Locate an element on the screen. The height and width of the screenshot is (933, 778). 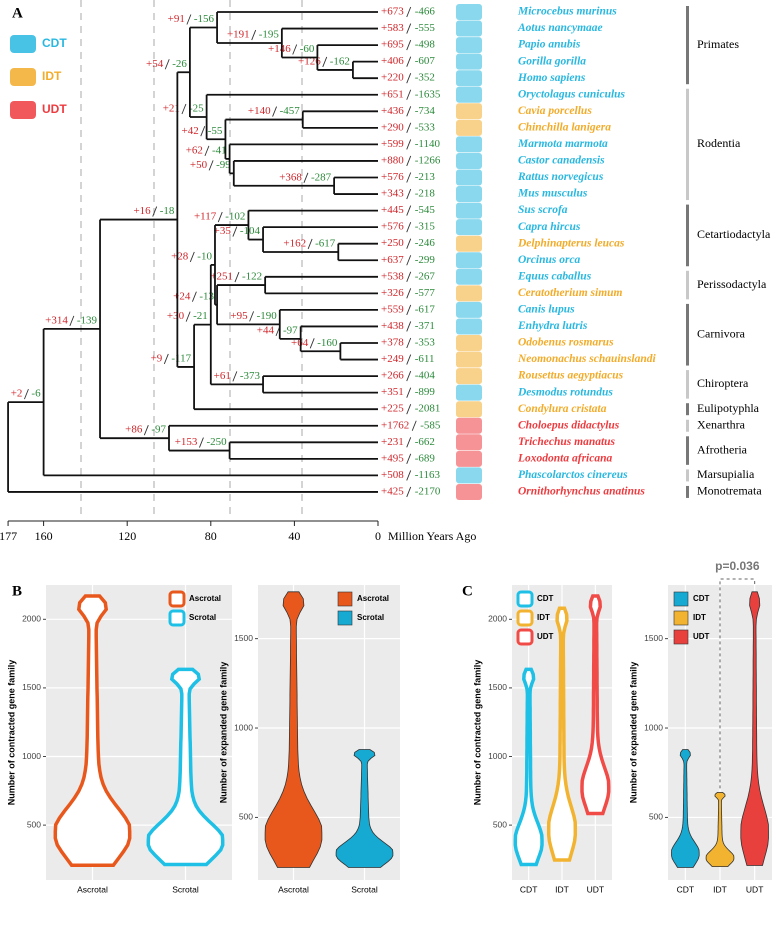
y-tick-label: 1000 is located at coordinates (497, 756).